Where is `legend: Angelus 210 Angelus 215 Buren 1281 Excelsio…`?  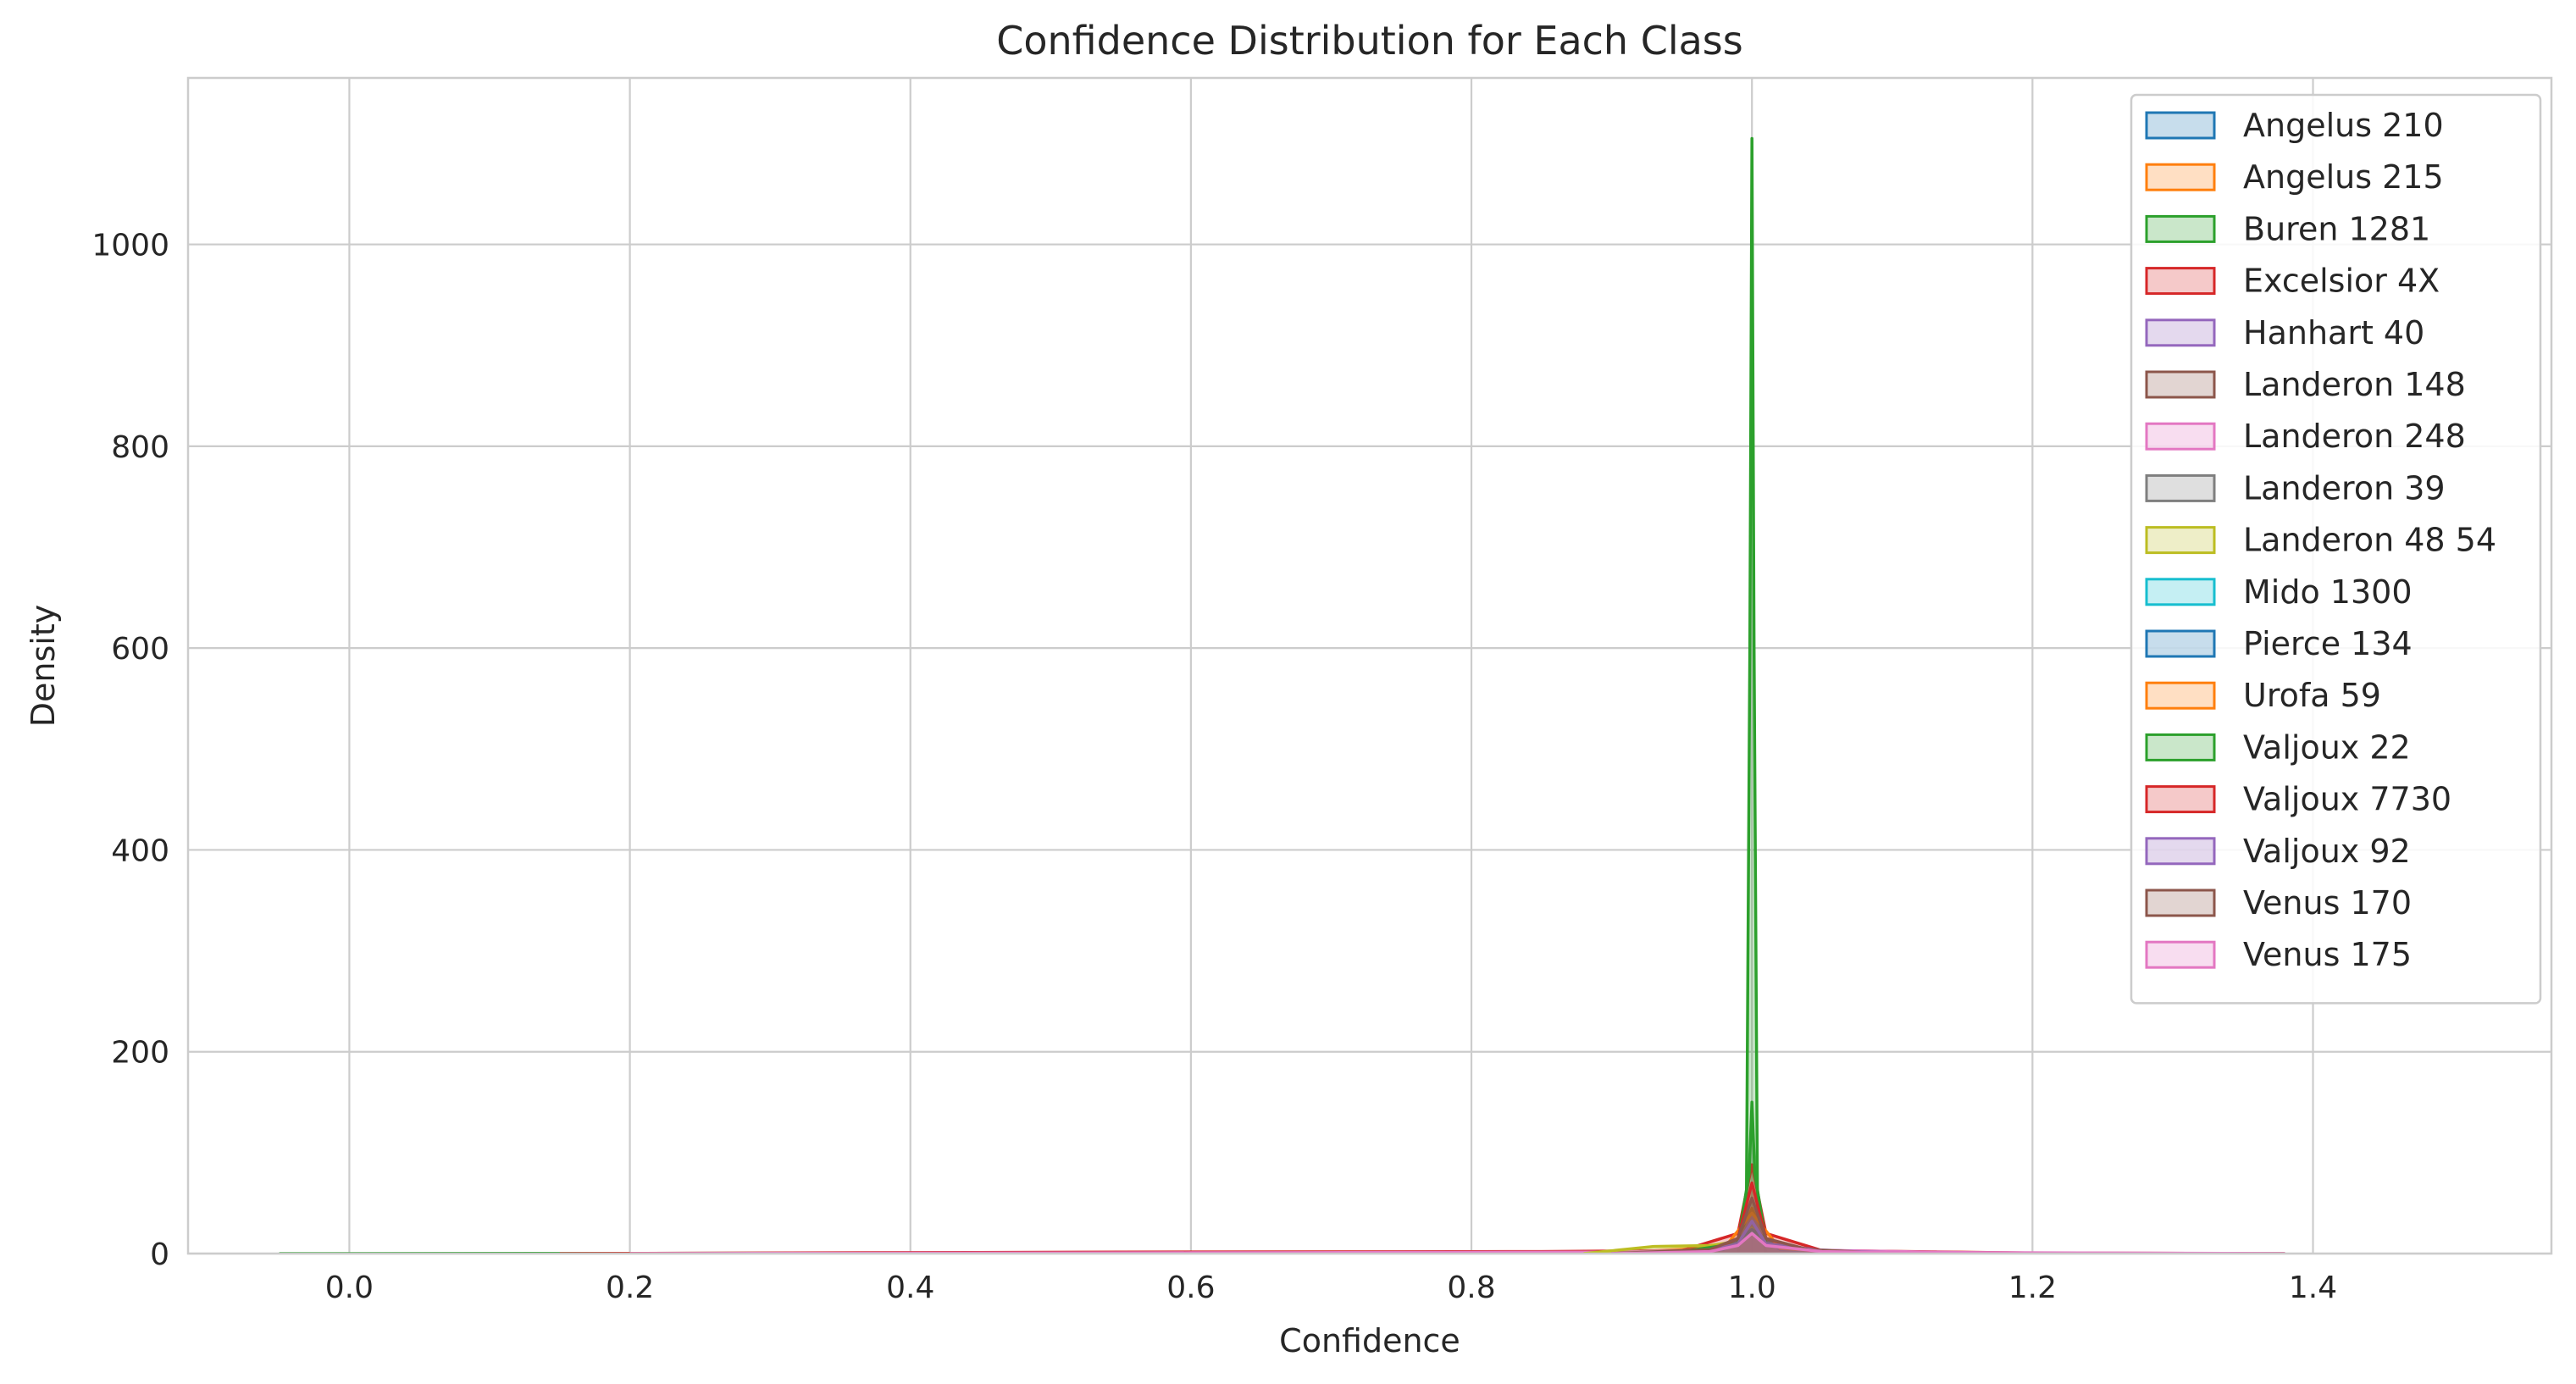 legend: Angelus 210 Angelus 215 Buren 1281 Excelsio… is located at coordinates (2336, 549).